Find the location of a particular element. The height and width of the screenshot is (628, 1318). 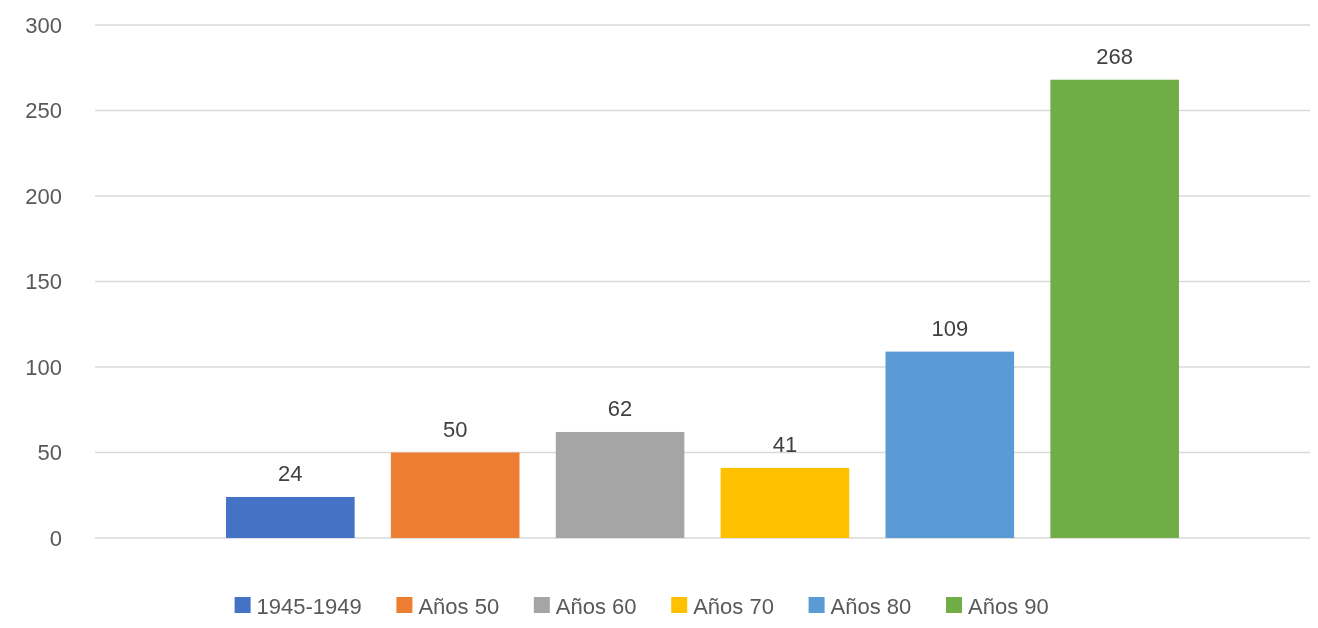

data-label: 41 is located at coordinates (785, 444).